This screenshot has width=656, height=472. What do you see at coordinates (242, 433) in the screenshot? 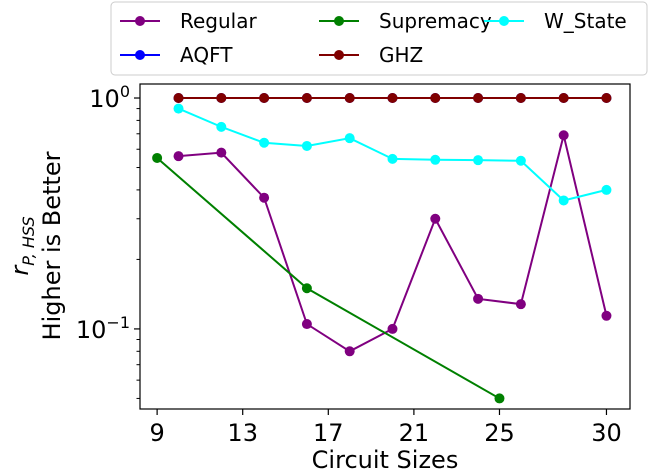
I see `x-tick-label: 13` at bounding box center [242, 433].